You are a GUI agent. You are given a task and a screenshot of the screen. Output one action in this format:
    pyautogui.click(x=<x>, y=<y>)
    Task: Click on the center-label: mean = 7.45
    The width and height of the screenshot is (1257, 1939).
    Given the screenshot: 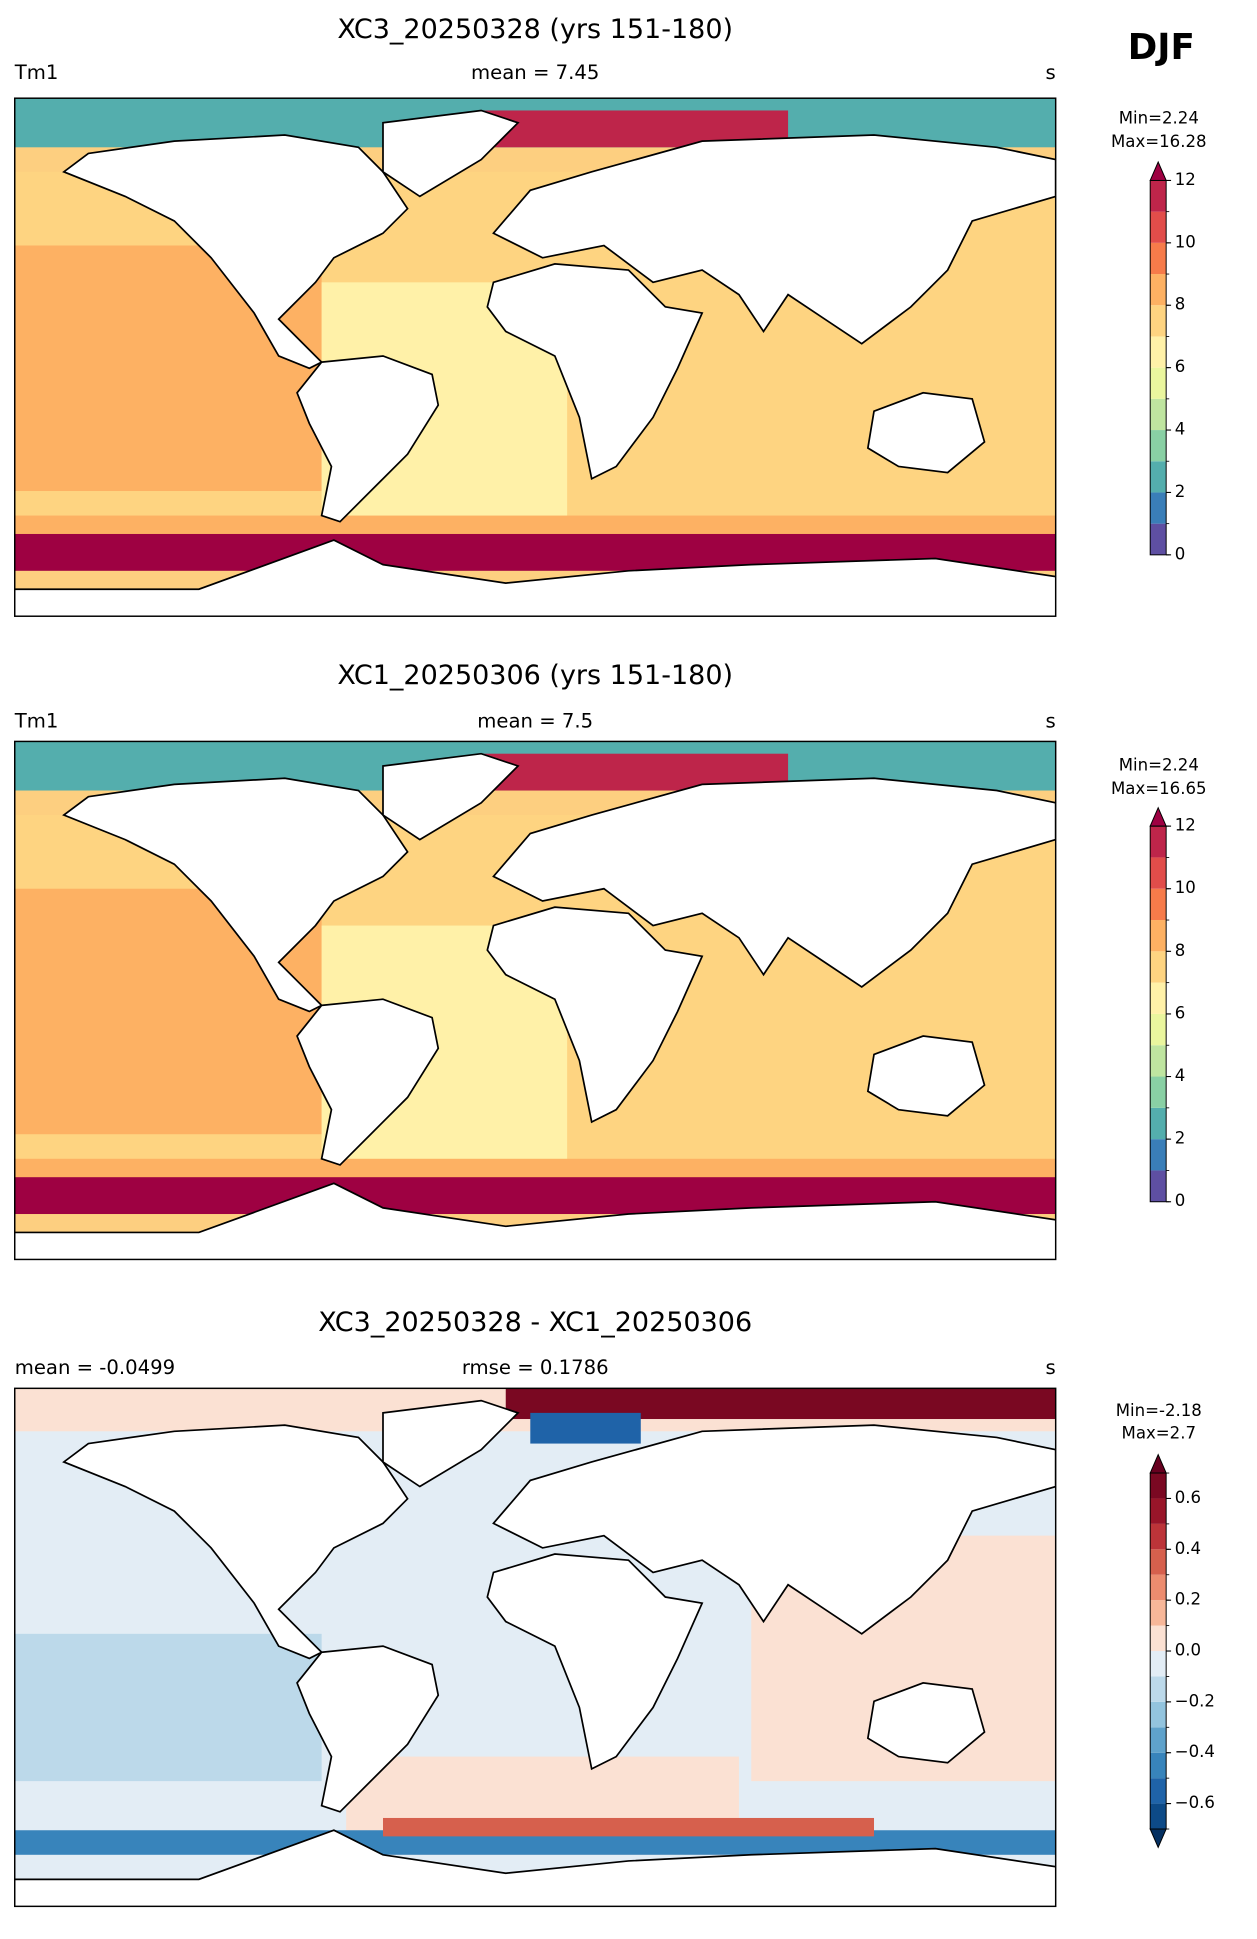 What is the action you would take?
    pyautogui.click(x=535, y=72)
    